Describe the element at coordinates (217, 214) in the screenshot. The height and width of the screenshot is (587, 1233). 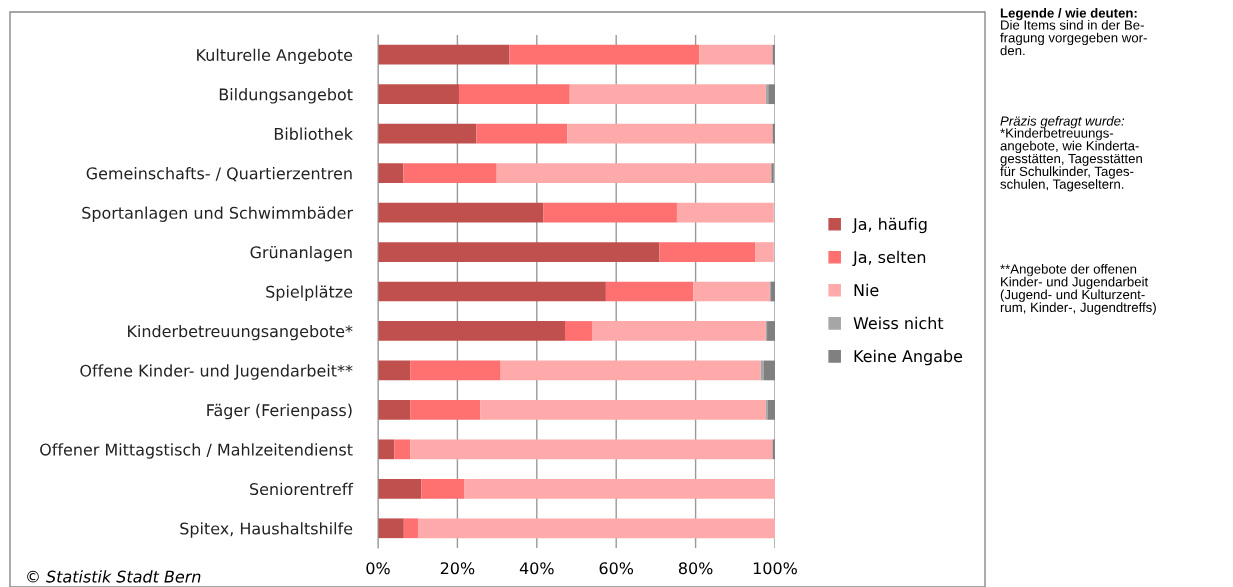
I see `y-tick-label: Sportanlagen und Schwimmbäder` at that location.